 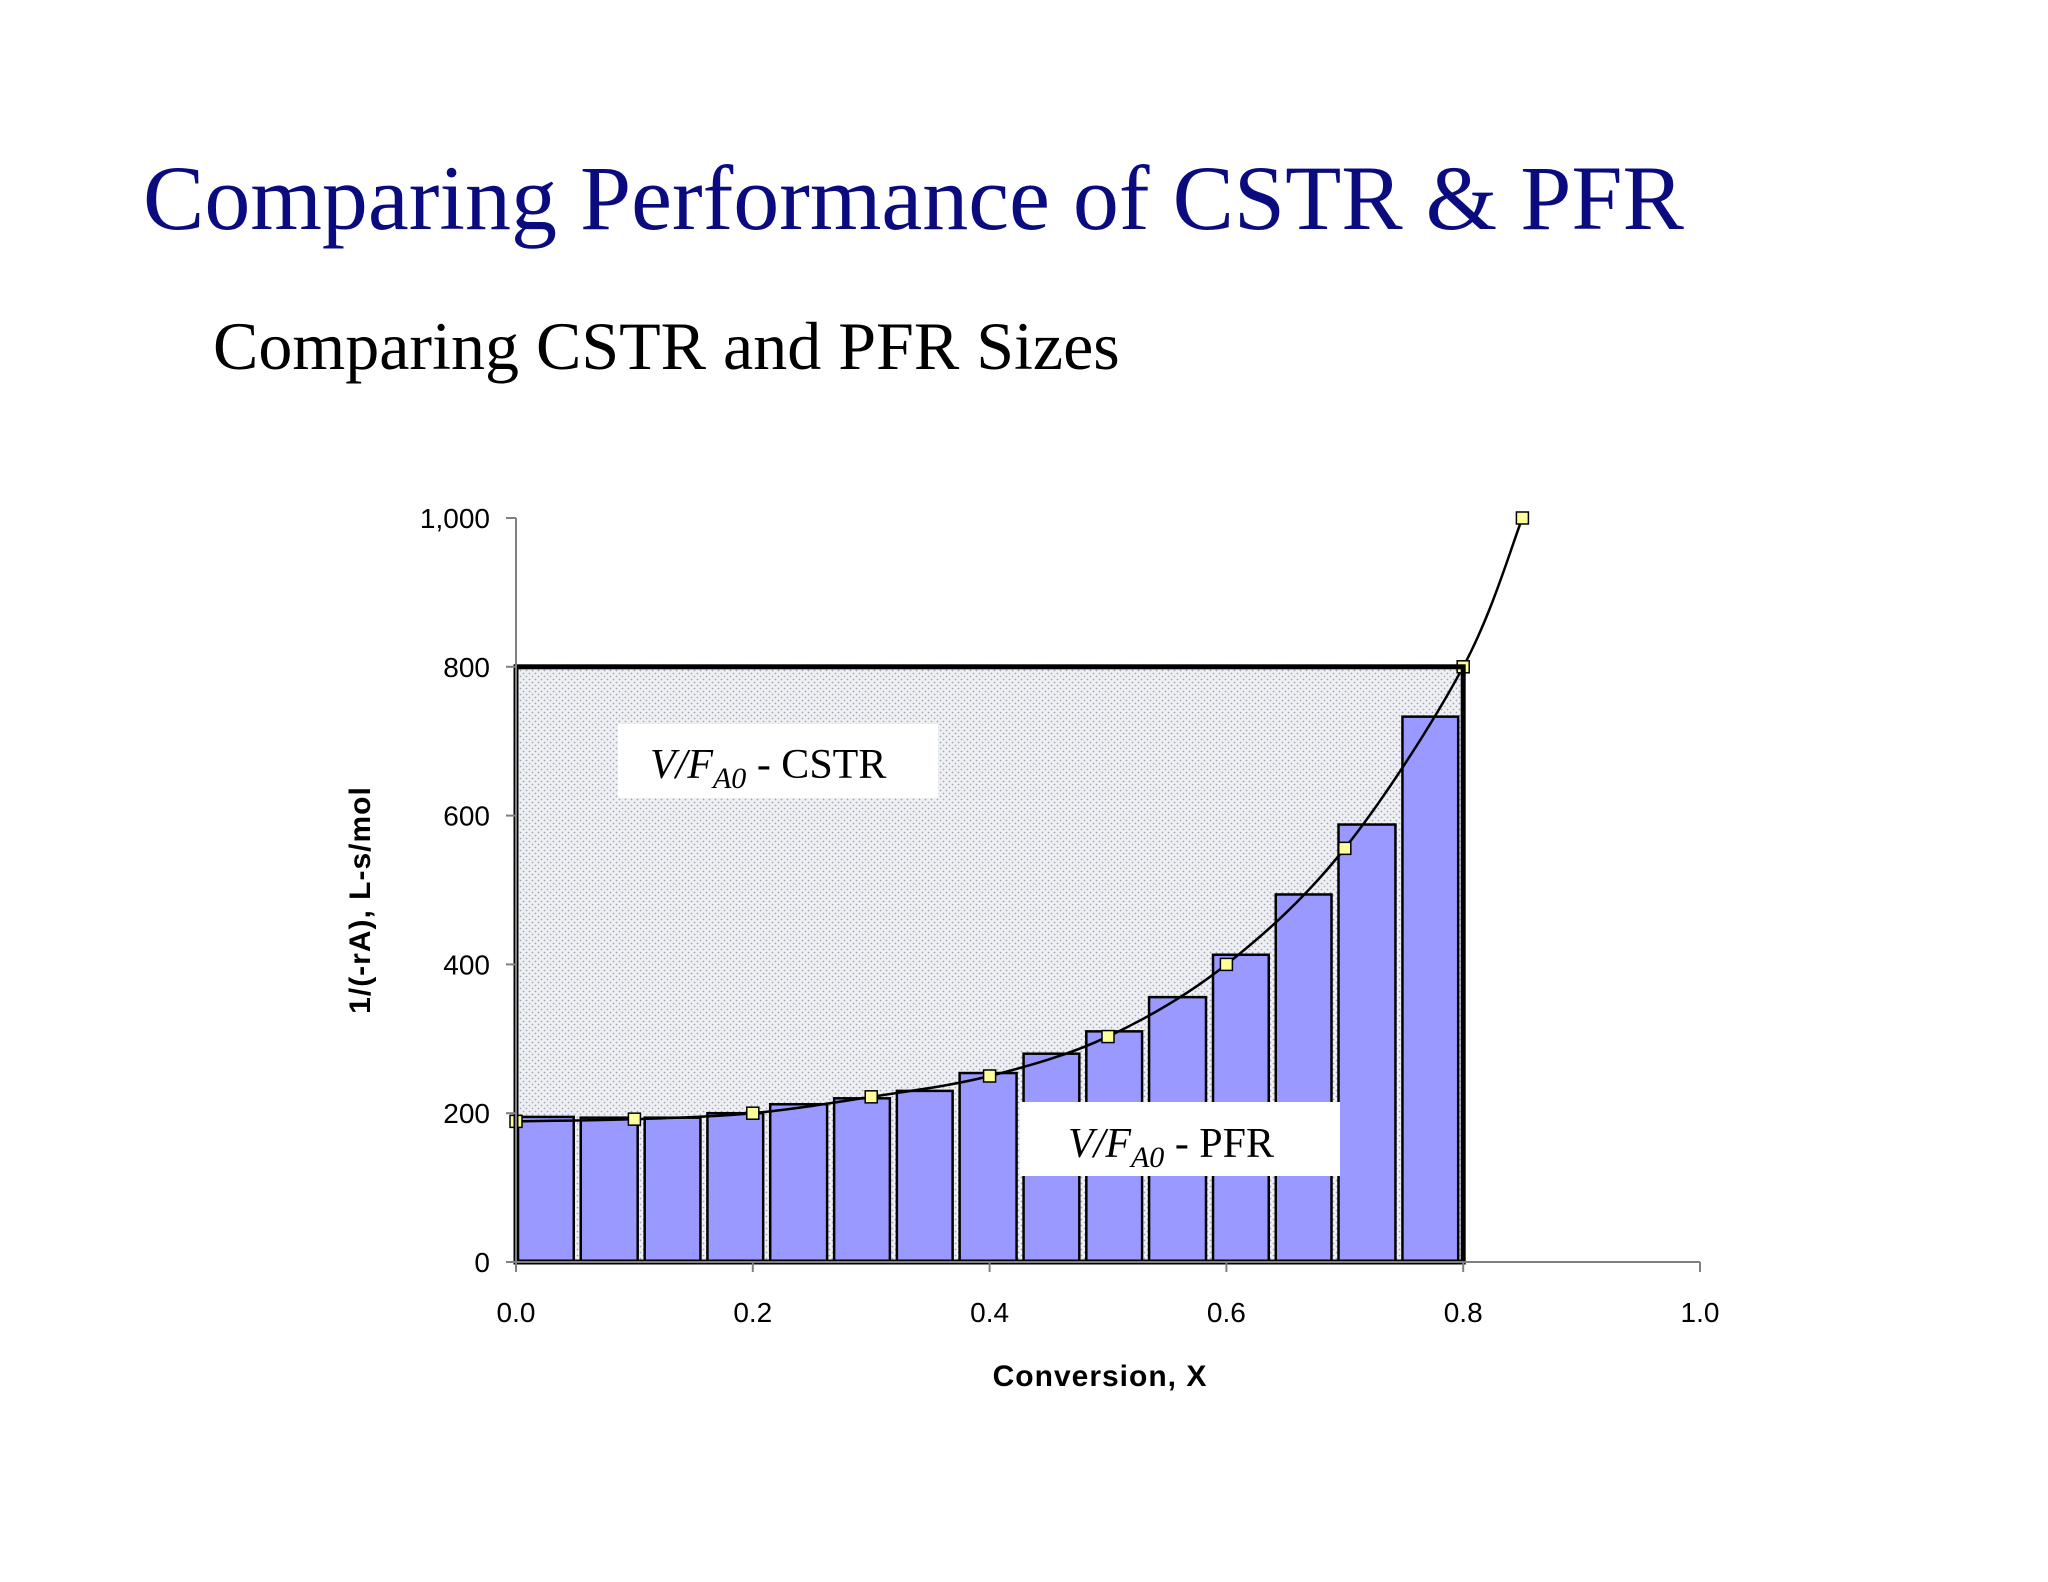 I want to click on y-tick-label: 400, so click(x=466, y=964).